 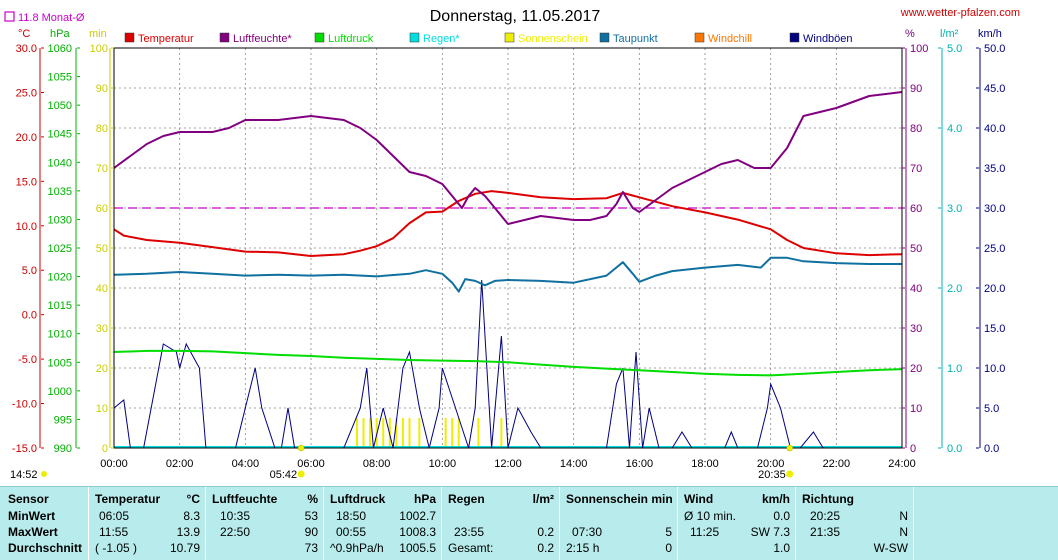 I want to click on hum-avg-value: 73, so click(x=311, y=548).